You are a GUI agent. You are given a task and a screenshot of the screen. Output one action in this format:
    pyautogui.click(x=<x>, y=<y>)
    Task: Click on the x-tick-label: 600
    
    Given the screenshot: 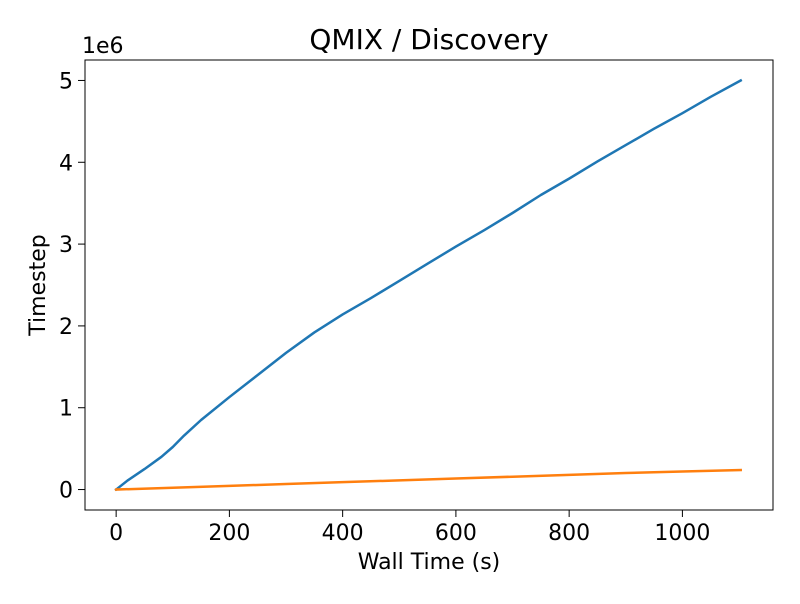 What is the action you would take?
    pyautogui.click(x=456, y=533)
    